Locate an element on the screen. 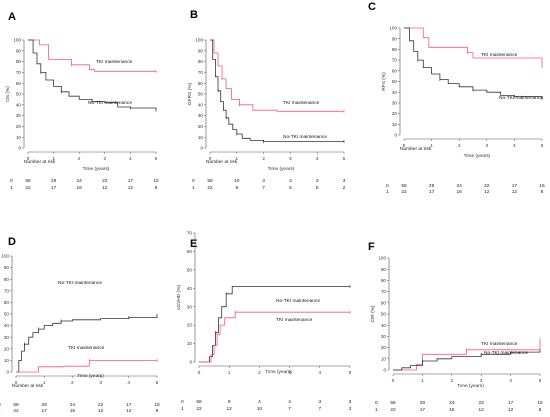 The width and height of the screenshot is (550, 417). y-axis-title: CIR (%) is located at coordinates (373, 313).